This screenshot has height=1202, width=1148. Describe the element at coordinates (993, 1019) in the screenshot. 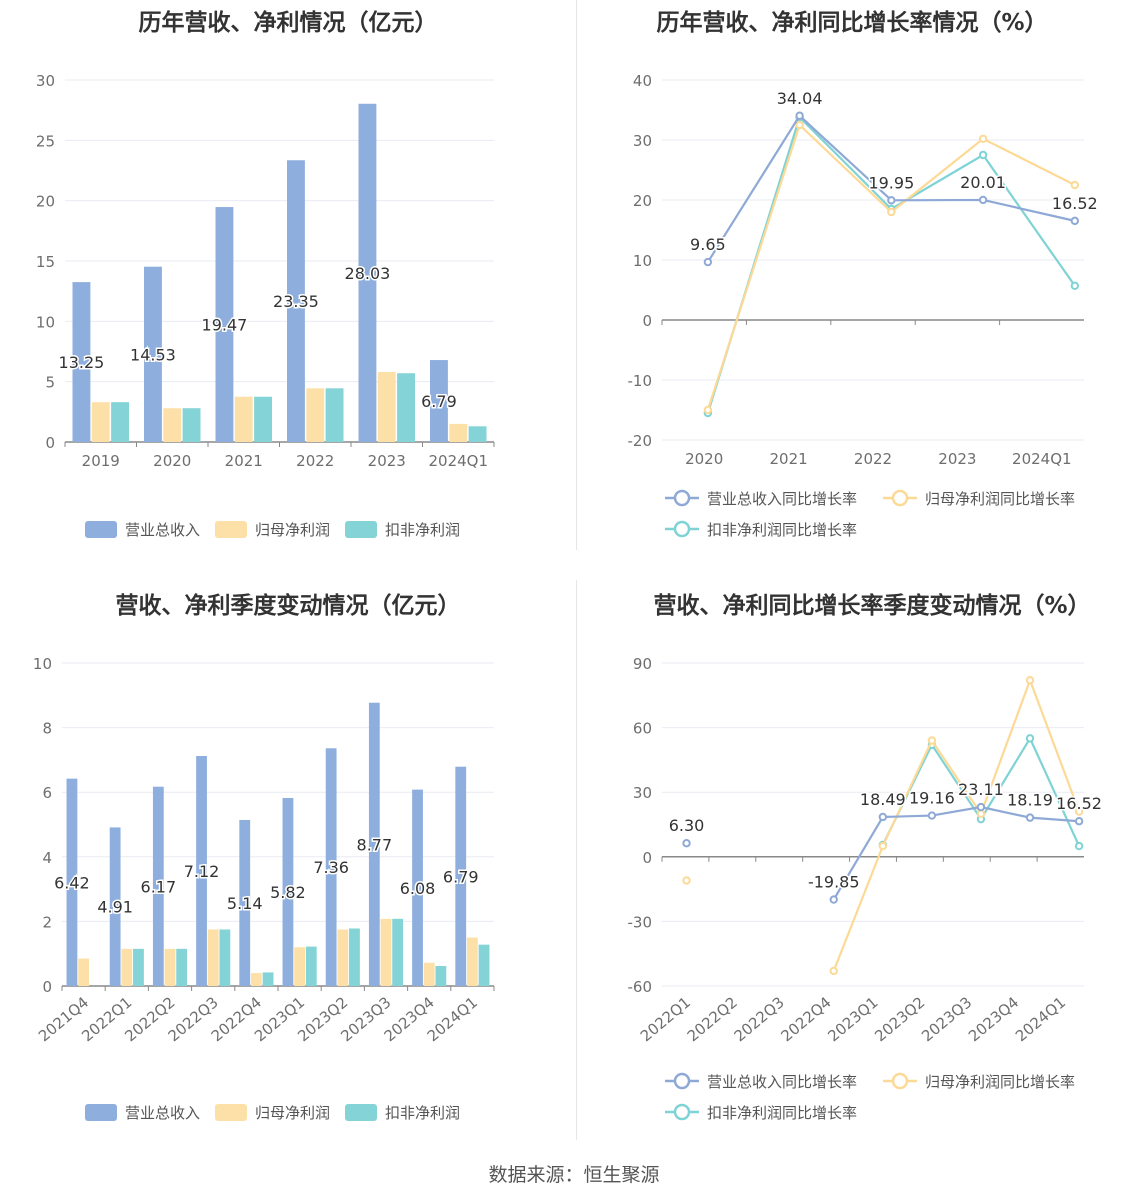

I see `x-tick-label: 2023Q4` at that location.